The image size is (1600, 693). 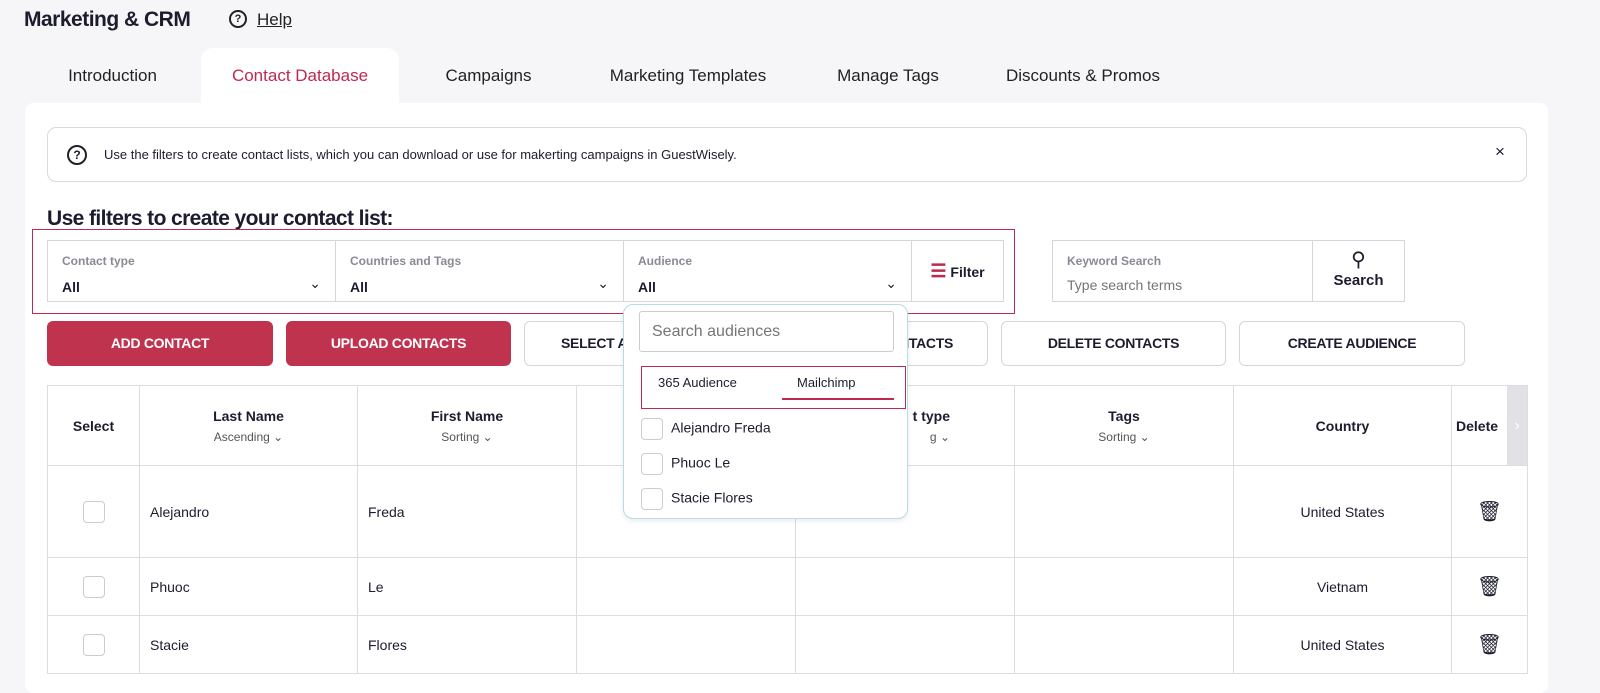 What do you see at coordinates (248, 415) in the screenshot?
I see `col-label: Last Name` at bounding box center [248, 415].